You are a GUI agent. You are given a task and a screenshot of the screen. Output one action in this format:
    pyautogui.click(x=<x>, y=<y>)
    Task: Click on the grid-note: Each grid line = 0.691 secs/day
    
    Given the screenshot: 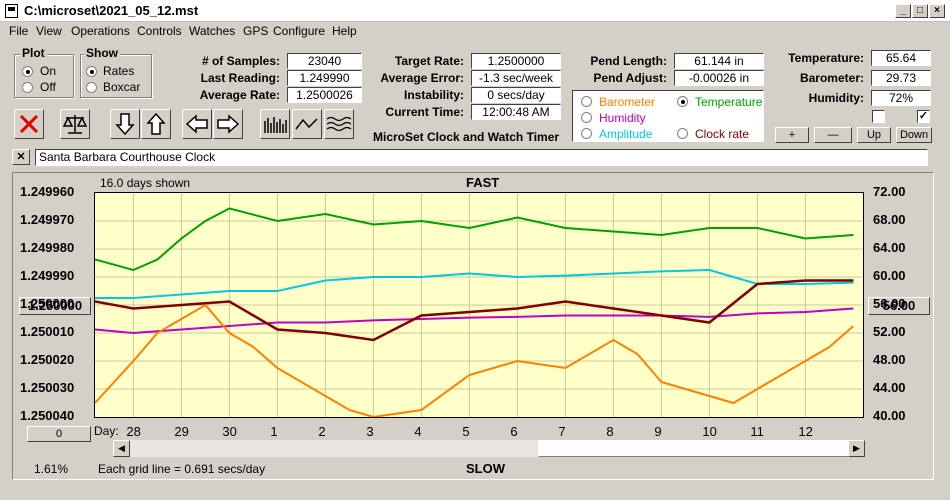 What is the action you would take?
    pyautogui.click(x=182, y=469)
    